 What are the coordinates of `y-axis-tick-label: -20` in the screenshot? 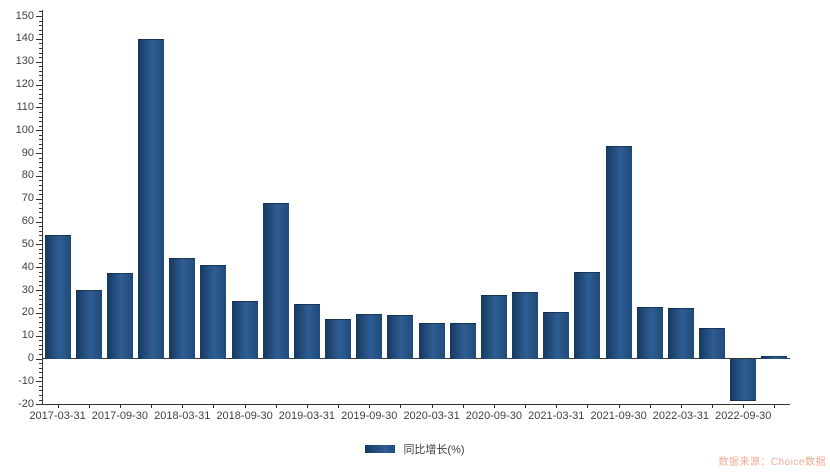 It's located at (26, 403).